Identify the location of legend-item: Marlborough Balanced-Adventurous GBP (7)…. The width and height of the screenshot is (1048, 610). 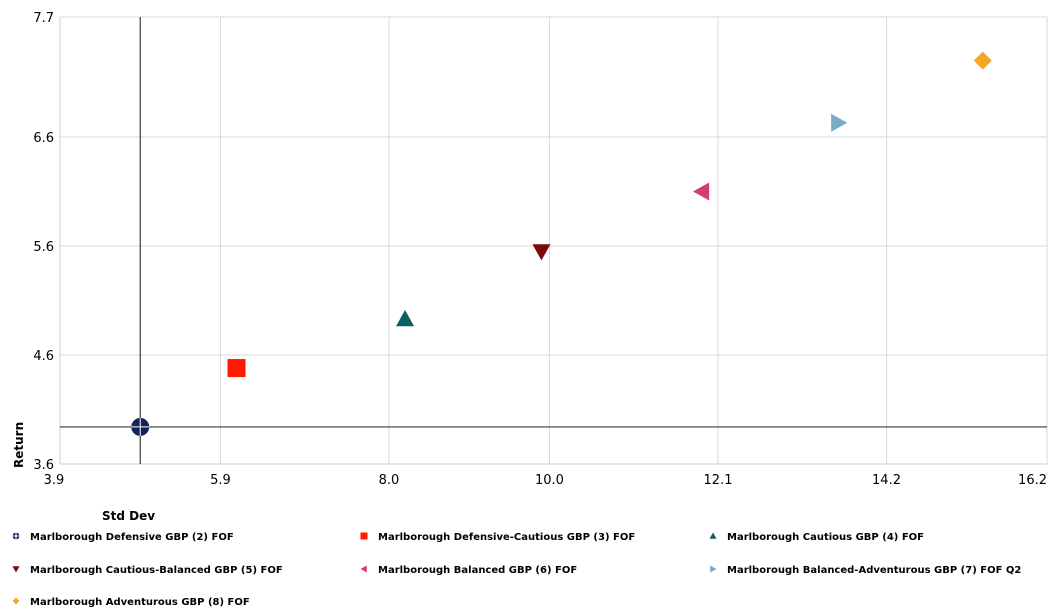
(865, 570).